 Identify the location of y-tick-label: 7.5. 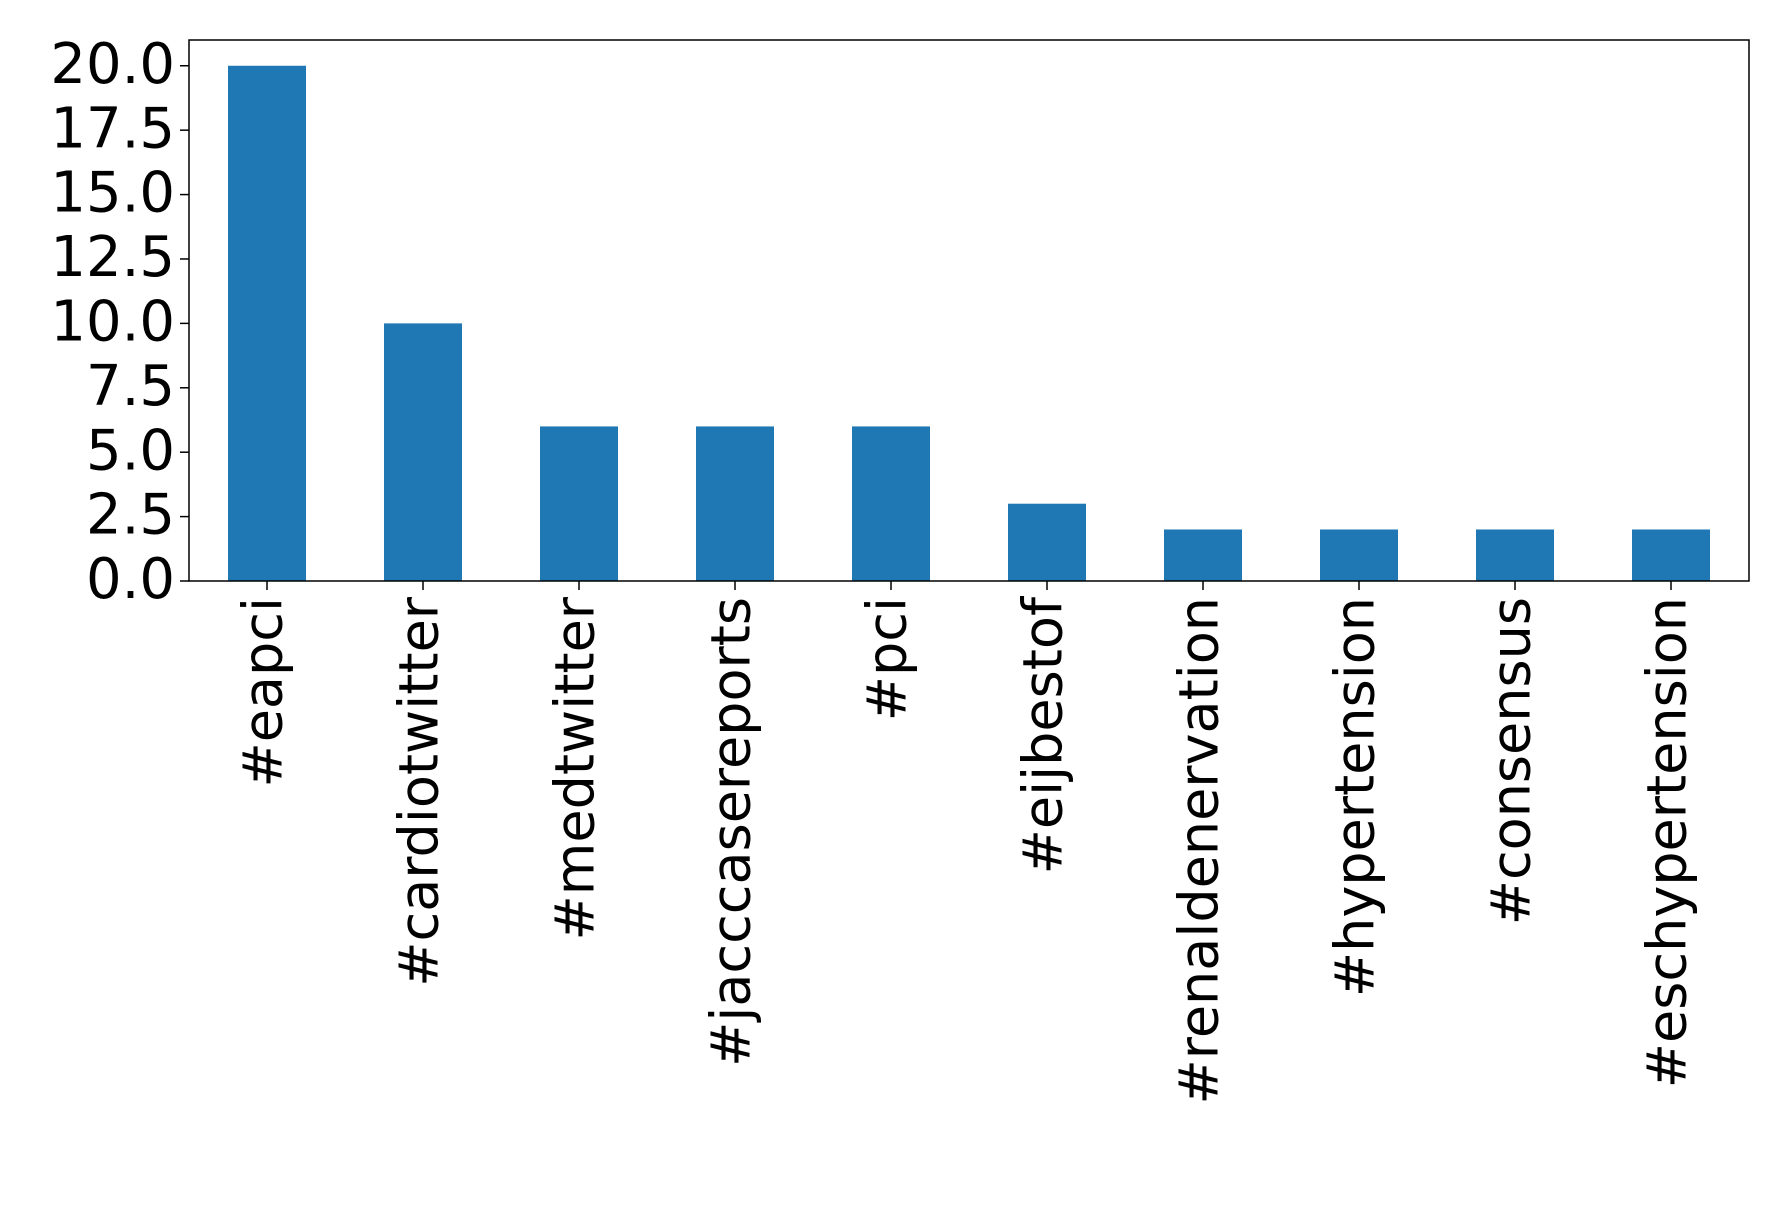
(130, 386).